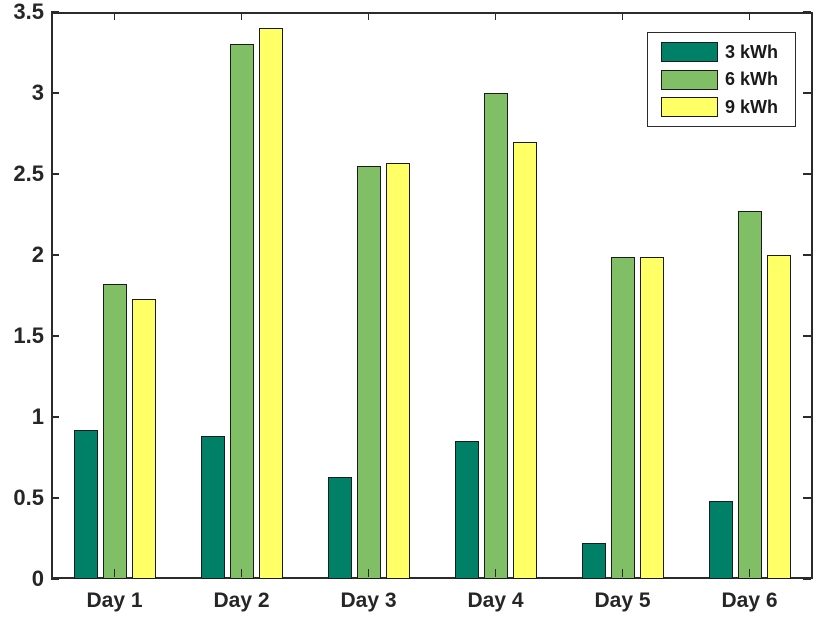 The height and width of the screenshot is (623, 830). What do you see at coordinates (37, 92) in the screenshot?
I see `y-tick-label: 3` at bounding box center [37, 92].